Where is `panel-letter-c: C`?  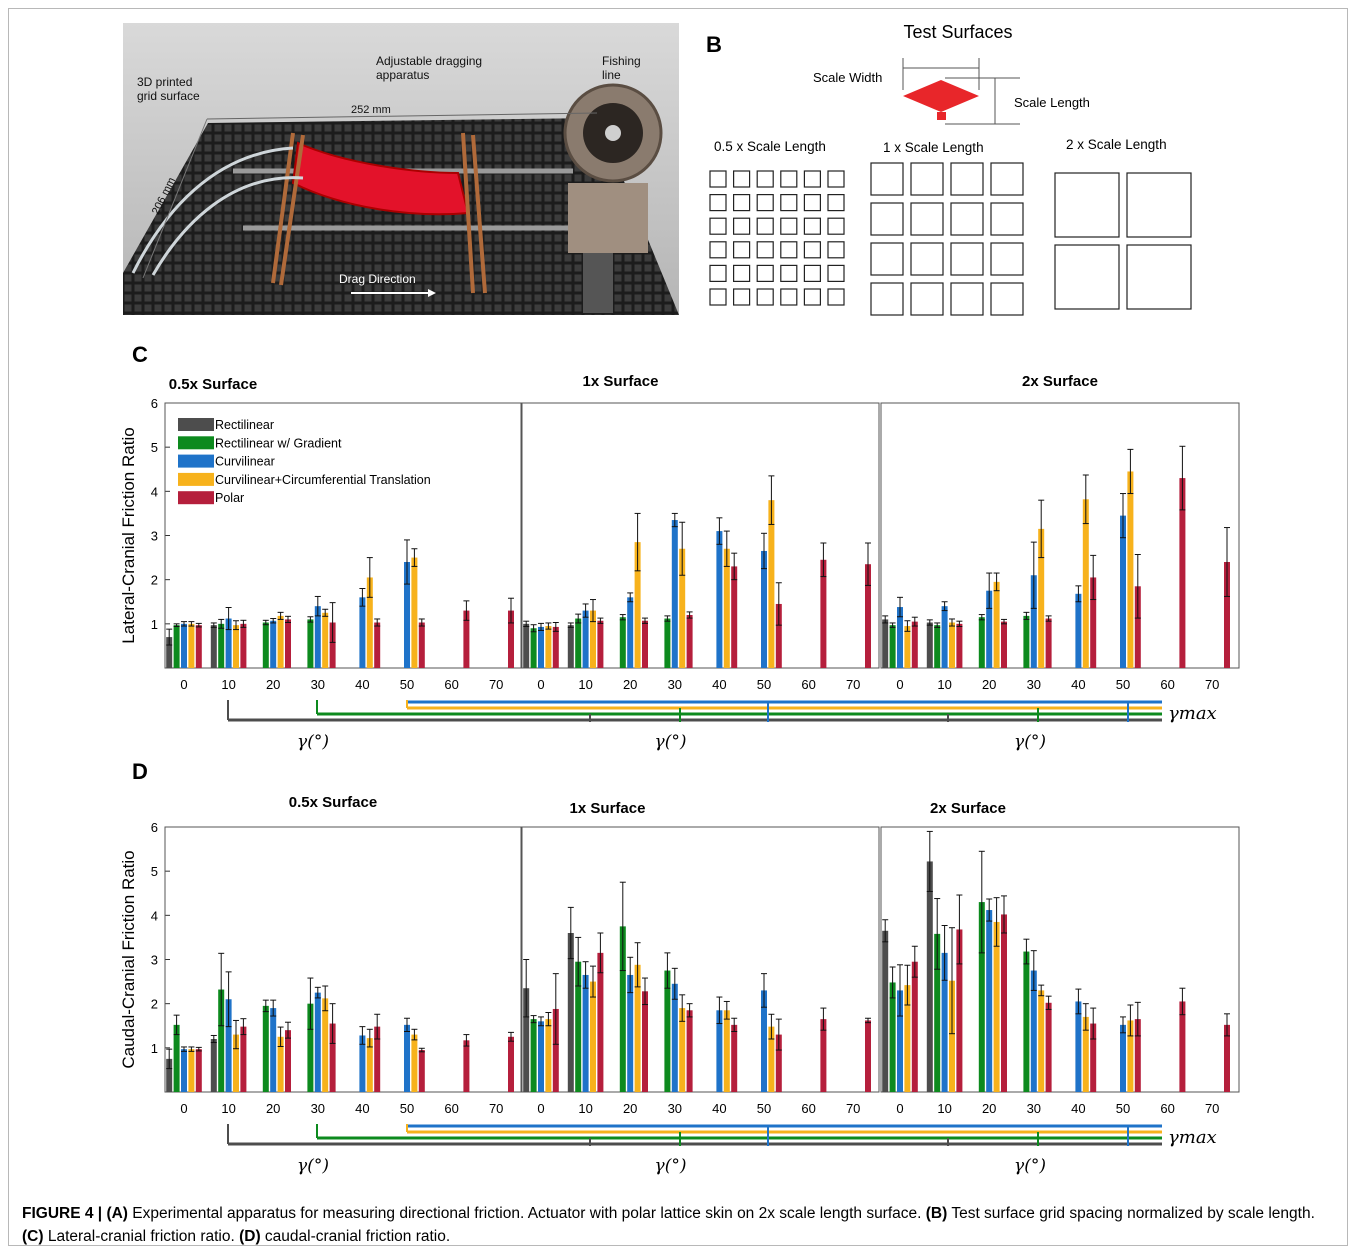
panel-letter-c: C is located at coordinates (140, 354).